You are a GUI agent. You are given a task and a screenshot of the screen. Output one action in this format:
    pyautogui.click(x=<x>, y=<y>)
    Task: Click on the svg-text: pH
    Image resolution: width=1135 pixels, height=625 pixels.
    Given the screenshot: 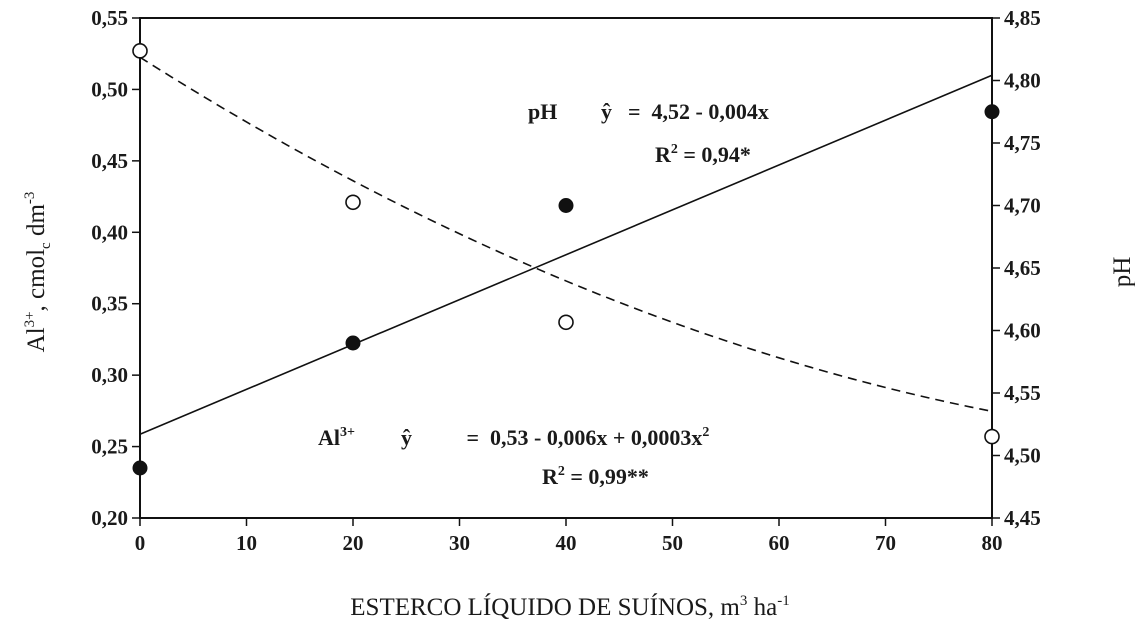 What is the action you would take?
    pyautogui.click(x=542, y=111)
    